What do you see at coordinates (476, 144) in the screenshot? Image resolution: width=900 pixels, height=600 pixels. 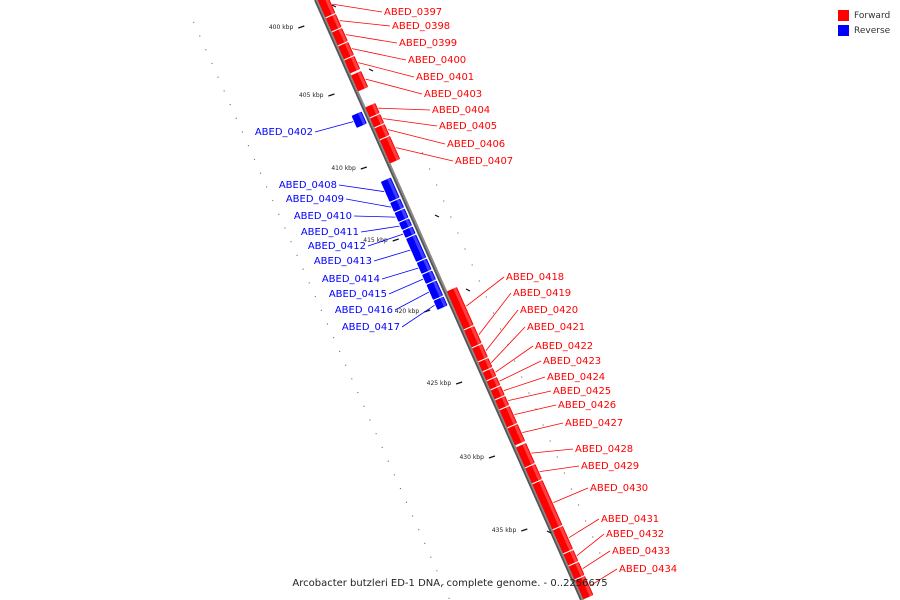 I see `gene-label-forward: ABED_0406` at bounding box center [476, 144].